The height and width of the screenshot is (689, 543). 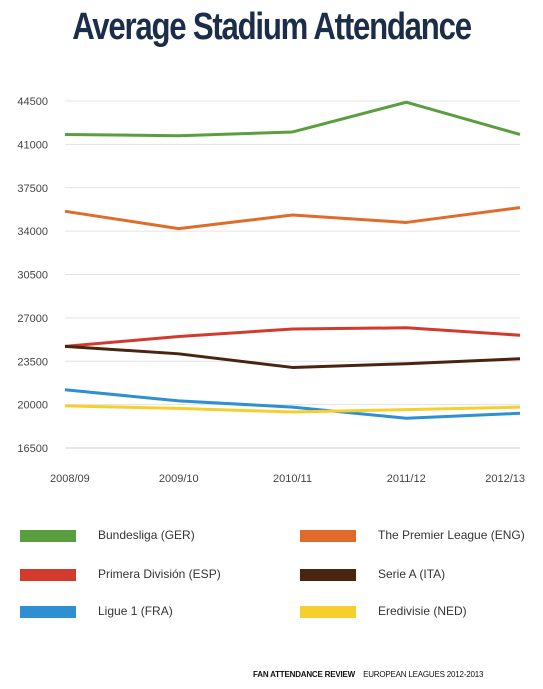 I want to click on y-tick-label: 16500, so click(x=32, y=449).